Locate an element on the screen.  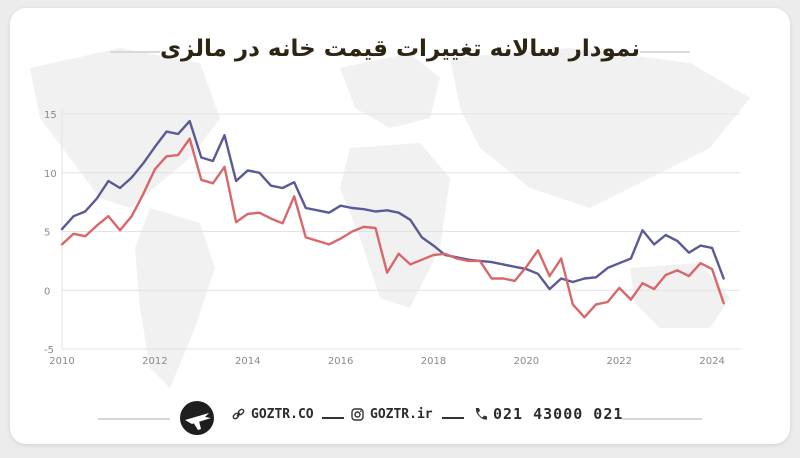
instagram-link: GOZTR.ir is located at coordinates (392, 414).